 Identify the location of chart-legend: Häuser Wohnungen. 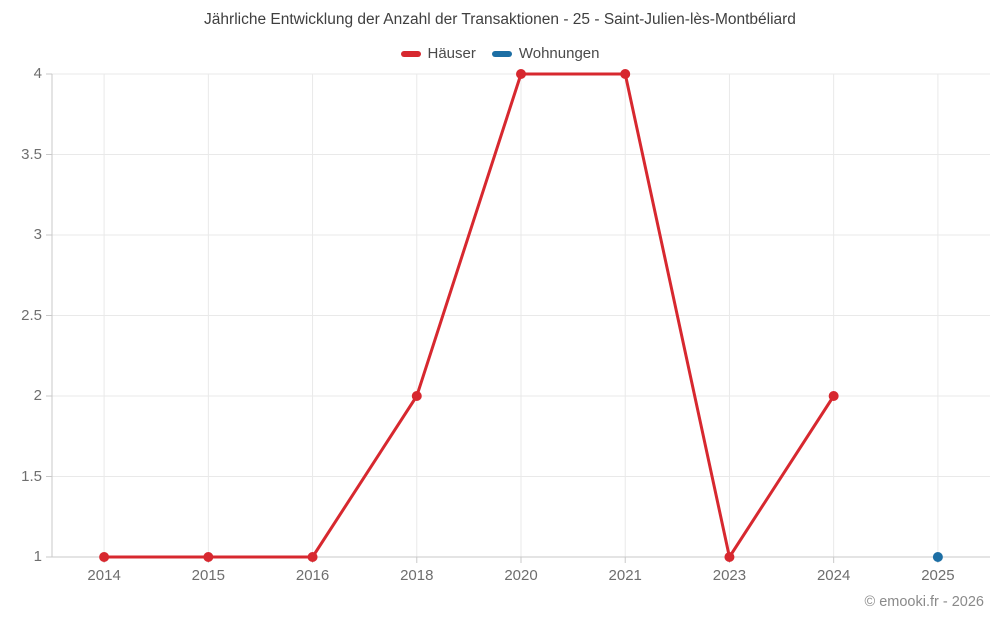
(500, 53).